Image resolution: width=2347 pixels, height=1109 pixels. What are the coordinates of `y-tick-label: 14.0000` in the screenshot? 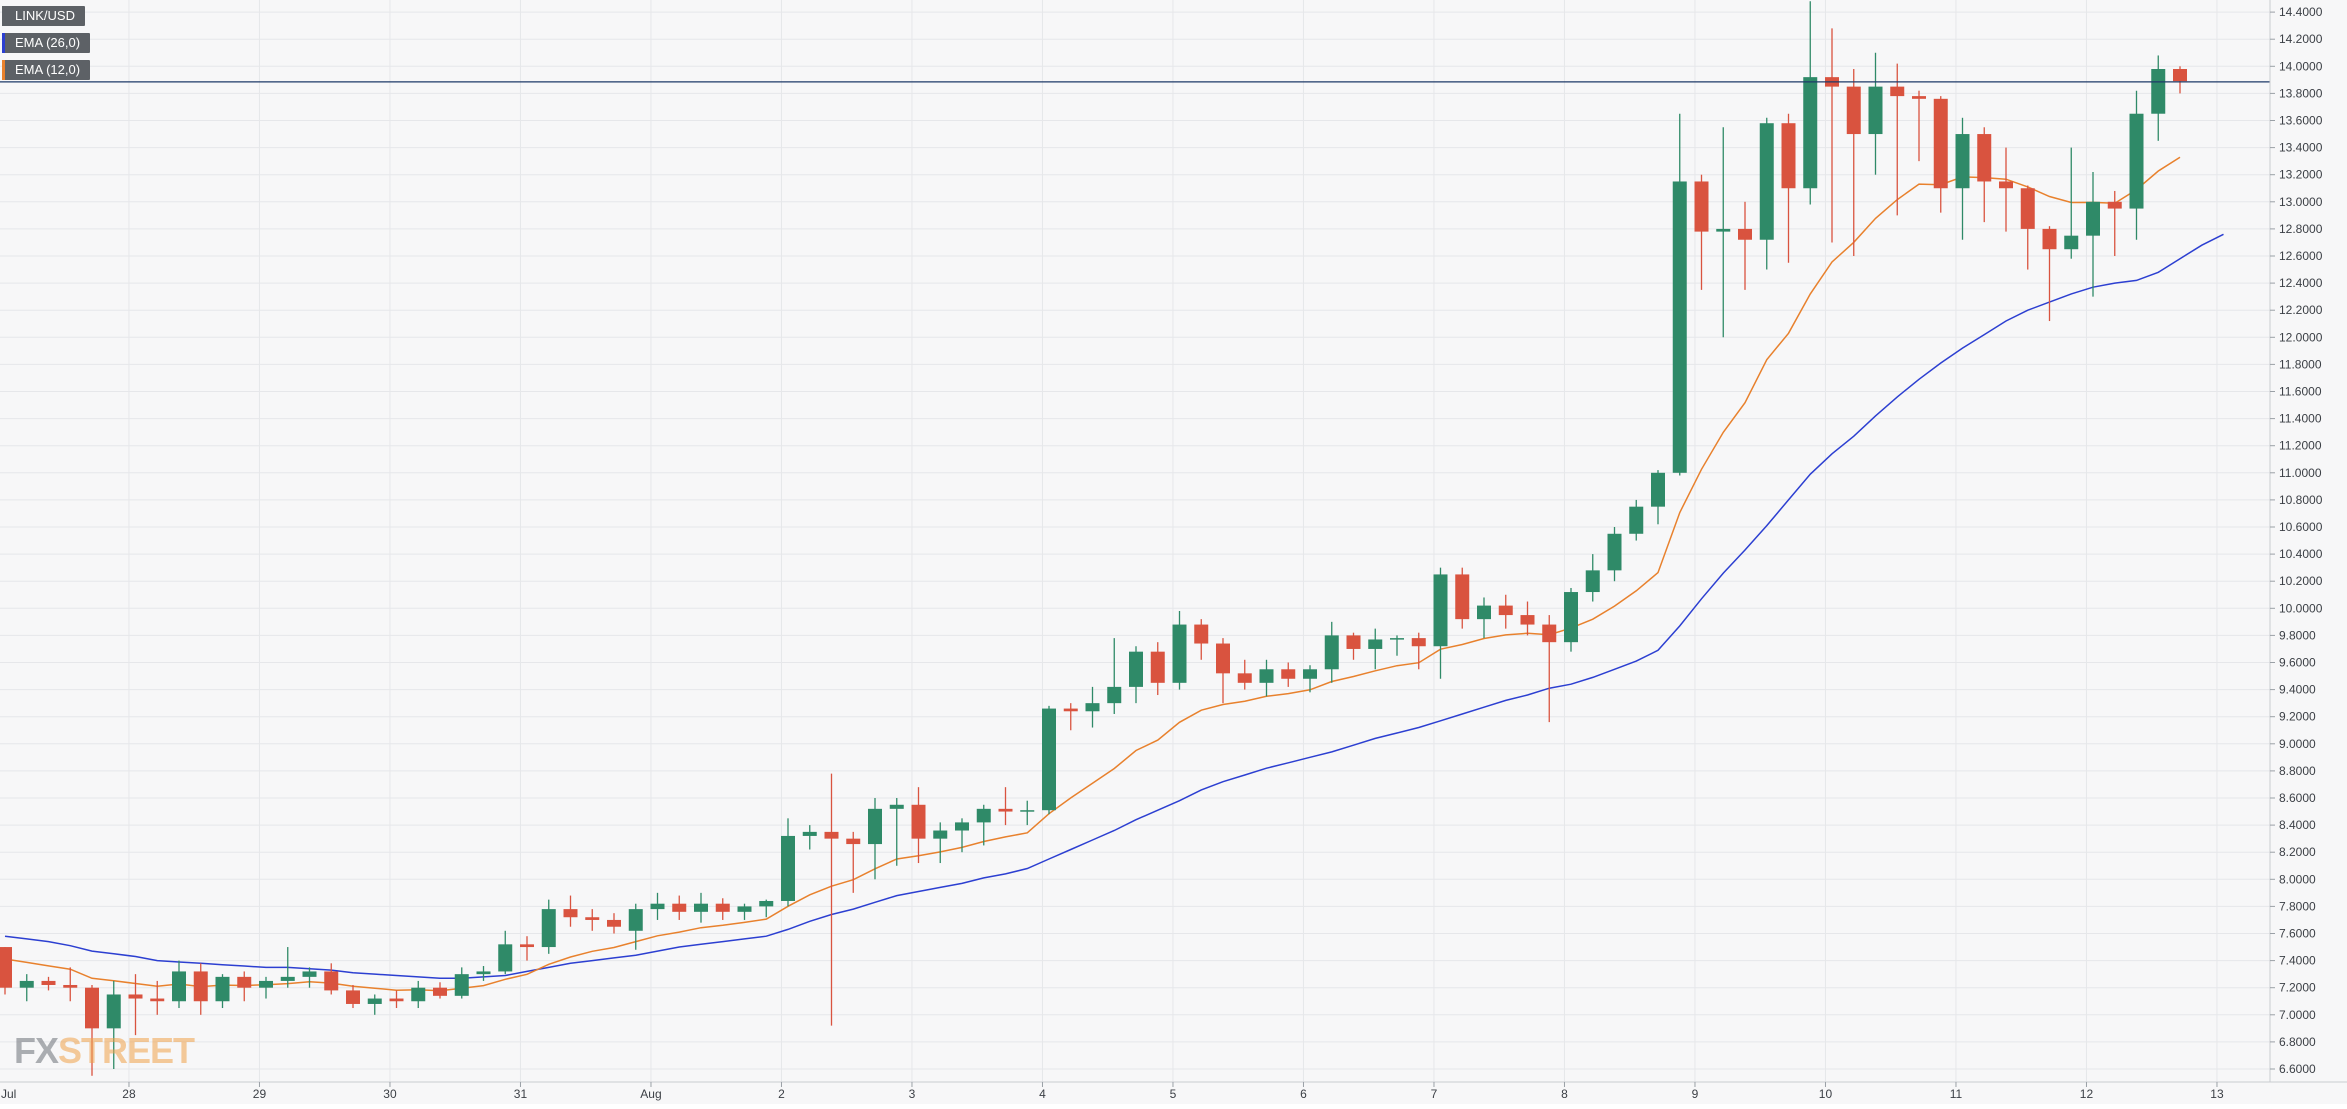 It's located at (2301, 66).